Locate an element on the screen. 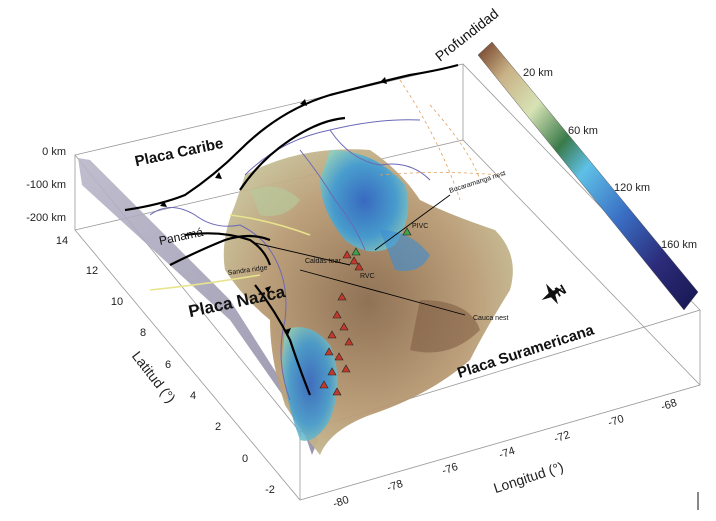 The width and height of the screenshot is (716, 521). lon-tick-76: -76 is located at coordinates (450, 469).